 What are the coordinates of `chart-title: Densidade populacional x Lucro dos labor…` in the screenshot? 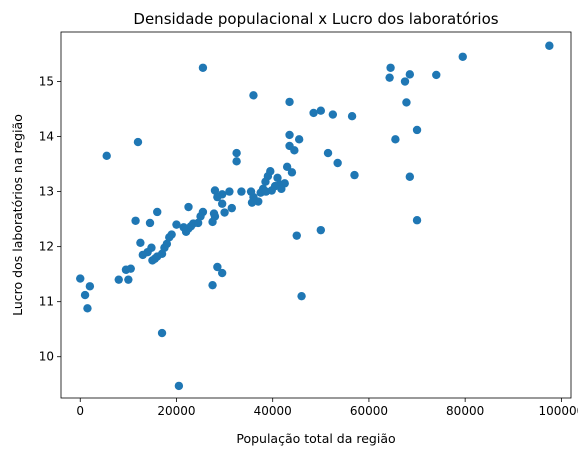 It's located at (315, 19).